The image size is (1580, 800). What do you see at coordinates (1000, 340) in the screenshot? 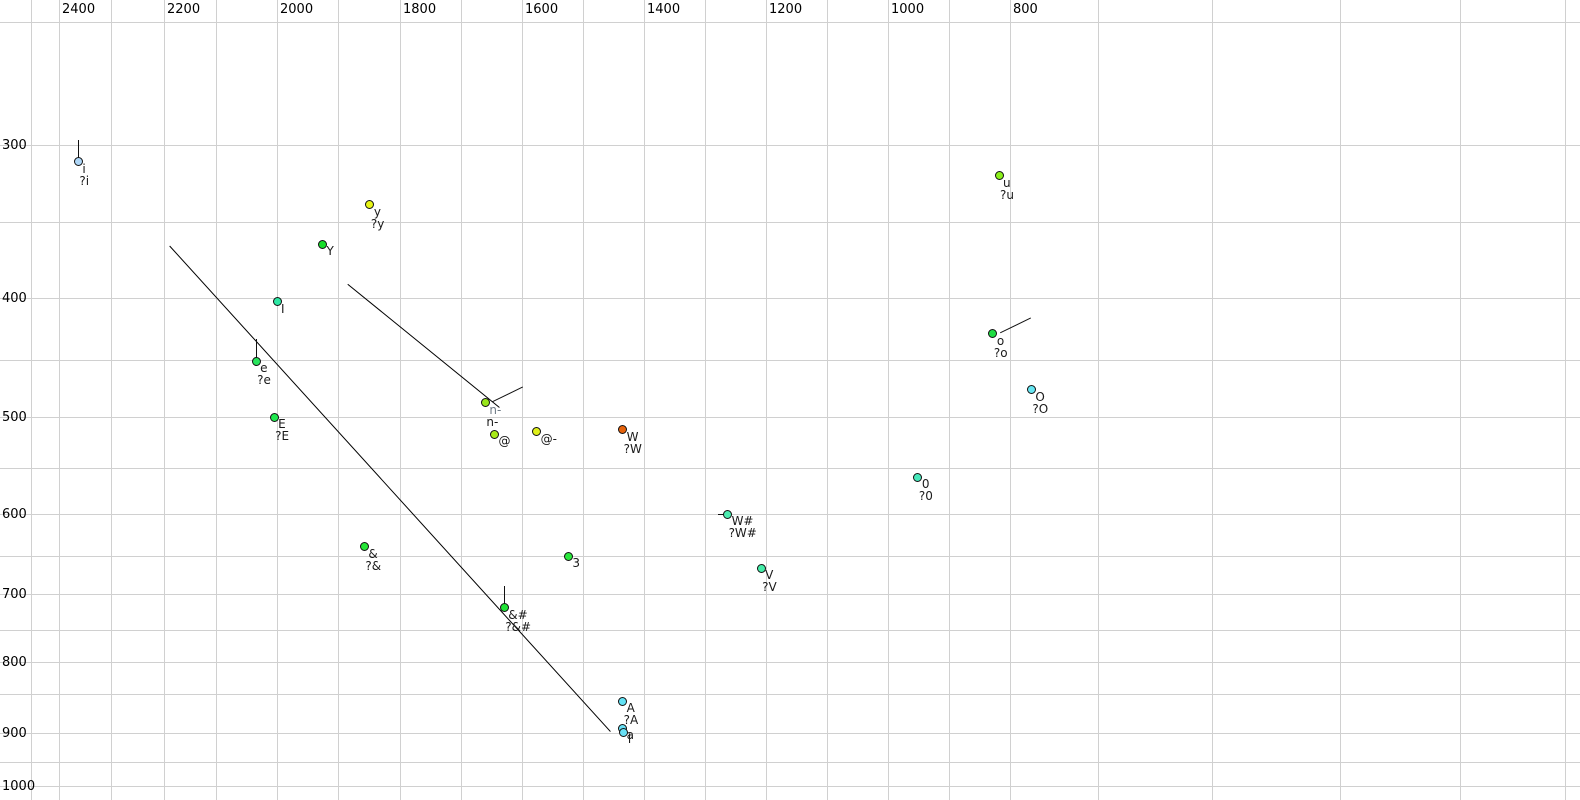
I see `point-label-primary: o` at bounding box center [1000, 340].